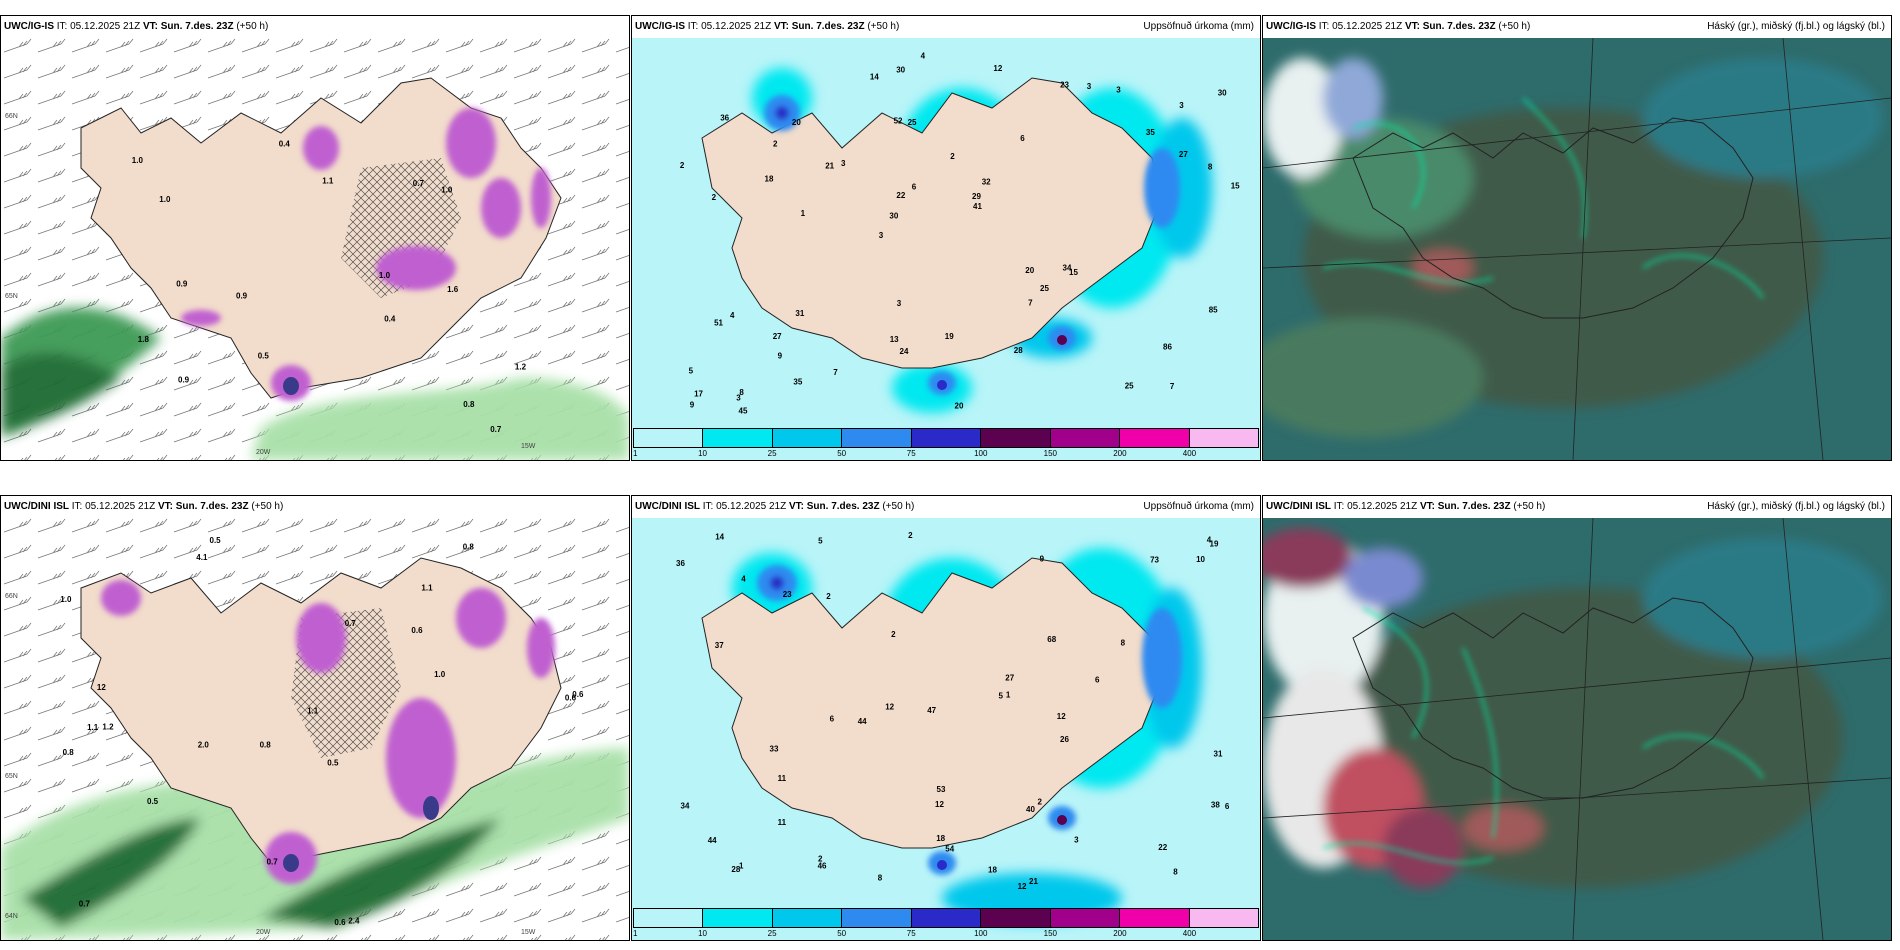 The image size is (1900, 950). What do you see at coordinates (894, 339) in the screenshot?
I see `value-label: 13` at bounding box center [894, 339].